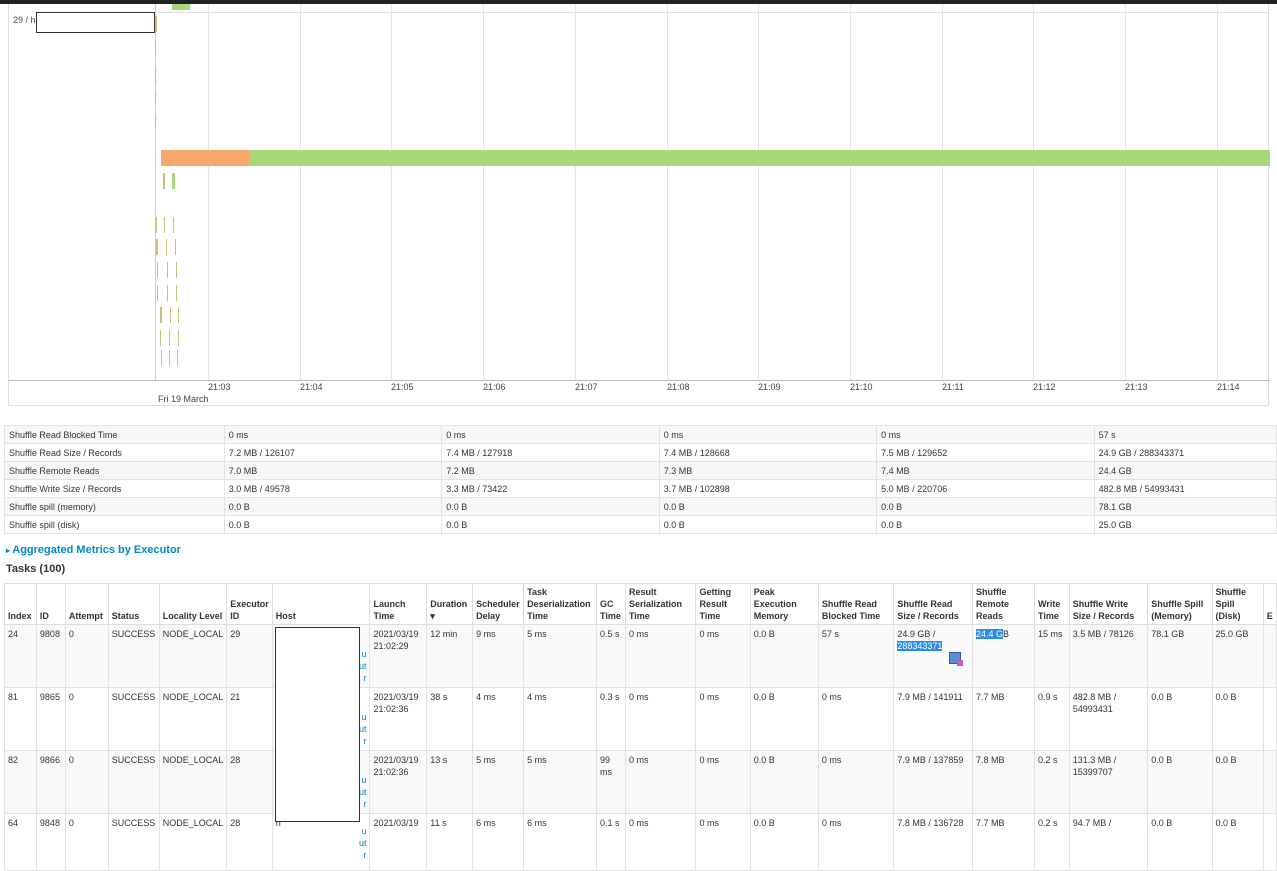 This screenshot has width=1277, height=871. Describe the element at coordinates (93, 550) in the screenshot. I see `aggregated-metrics-link: ▸ Aggregated Metrics by Executor` at that location.